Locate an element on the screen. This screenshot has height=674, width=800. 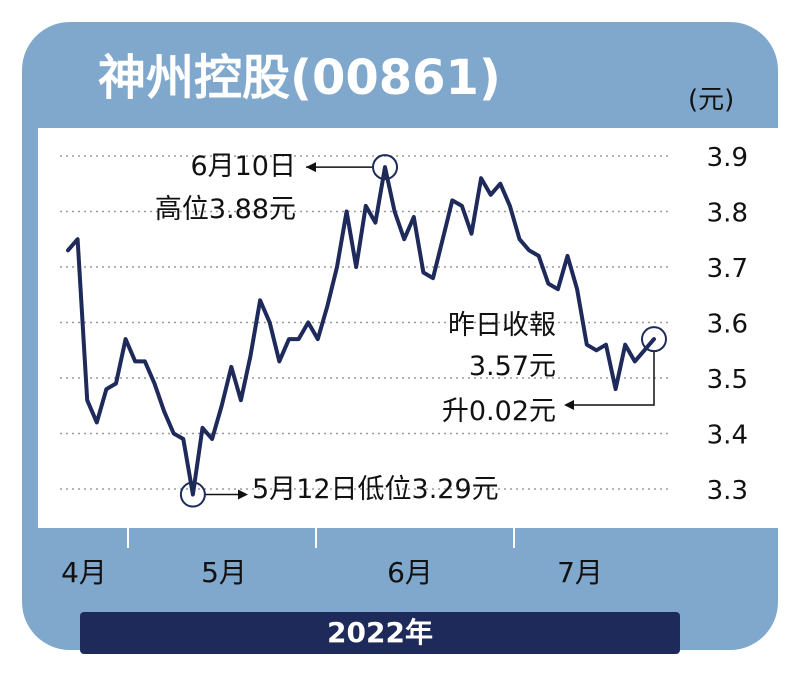
chart-title: 神州控股(00861) is located at coordinates (299, 78).